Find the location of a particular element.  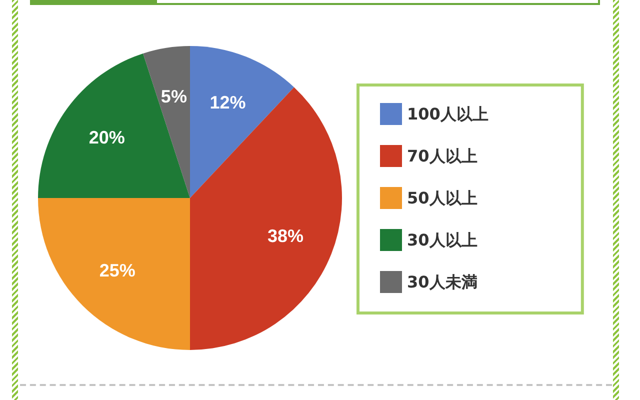

data-label: 20% is located at coordinates (106, 138).